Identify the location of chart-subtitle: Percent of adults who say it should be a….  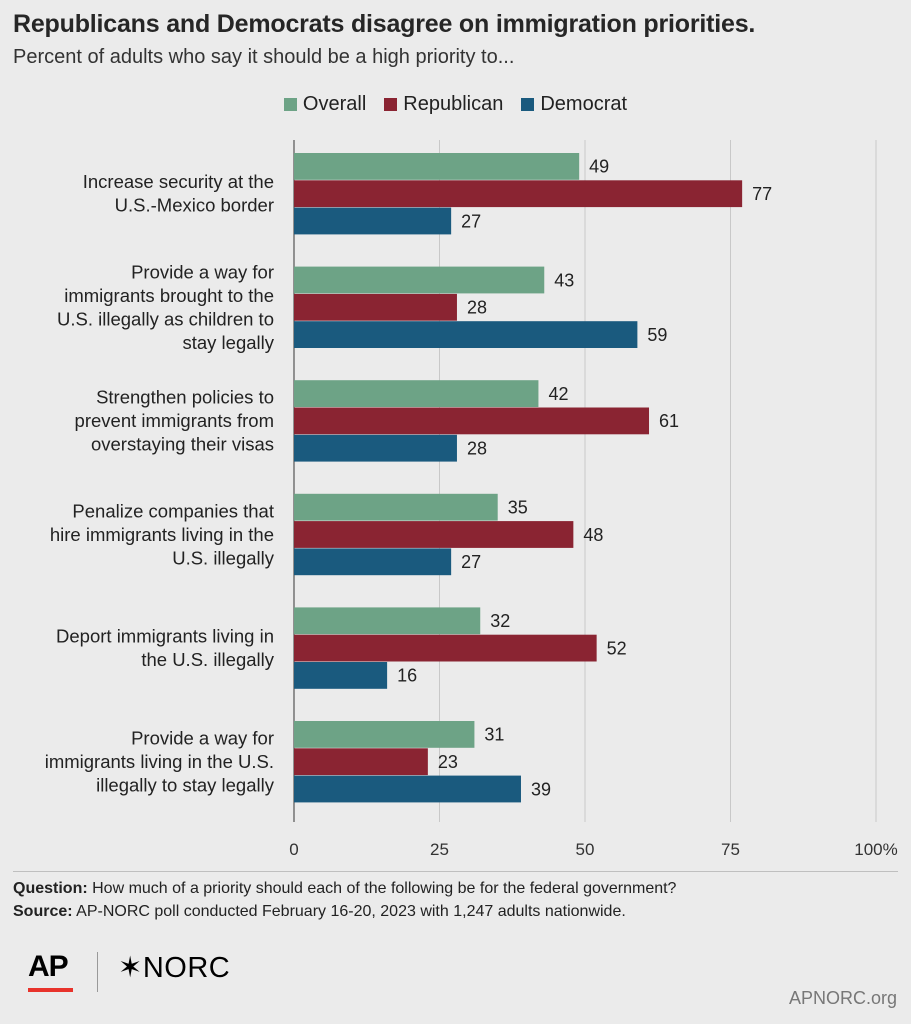
(264, 57).